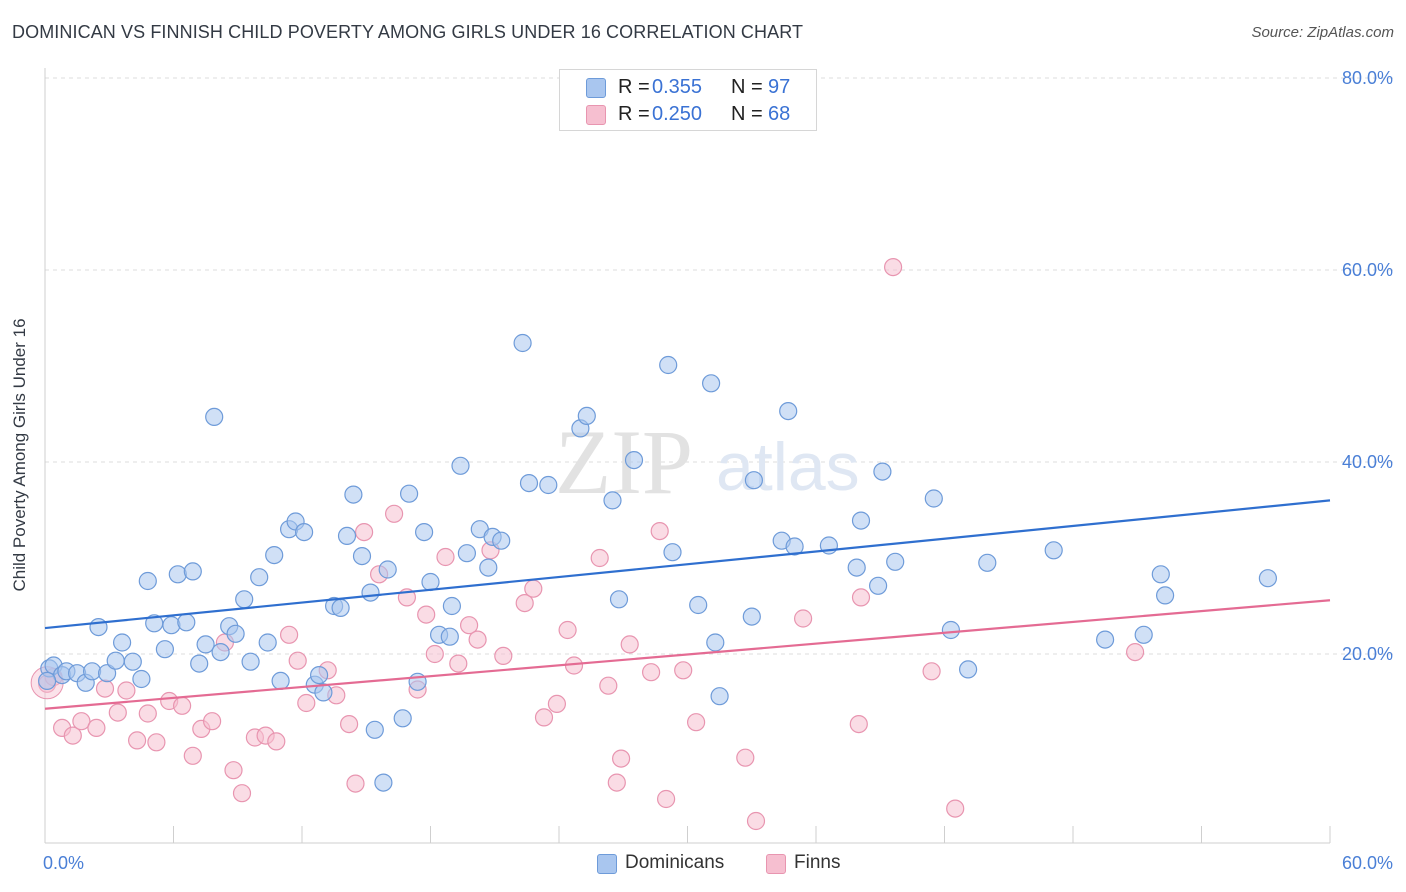 The width and height of the screenshot is (1406, 892). I want to click on dominicans-trend-line, so click(687, 564).